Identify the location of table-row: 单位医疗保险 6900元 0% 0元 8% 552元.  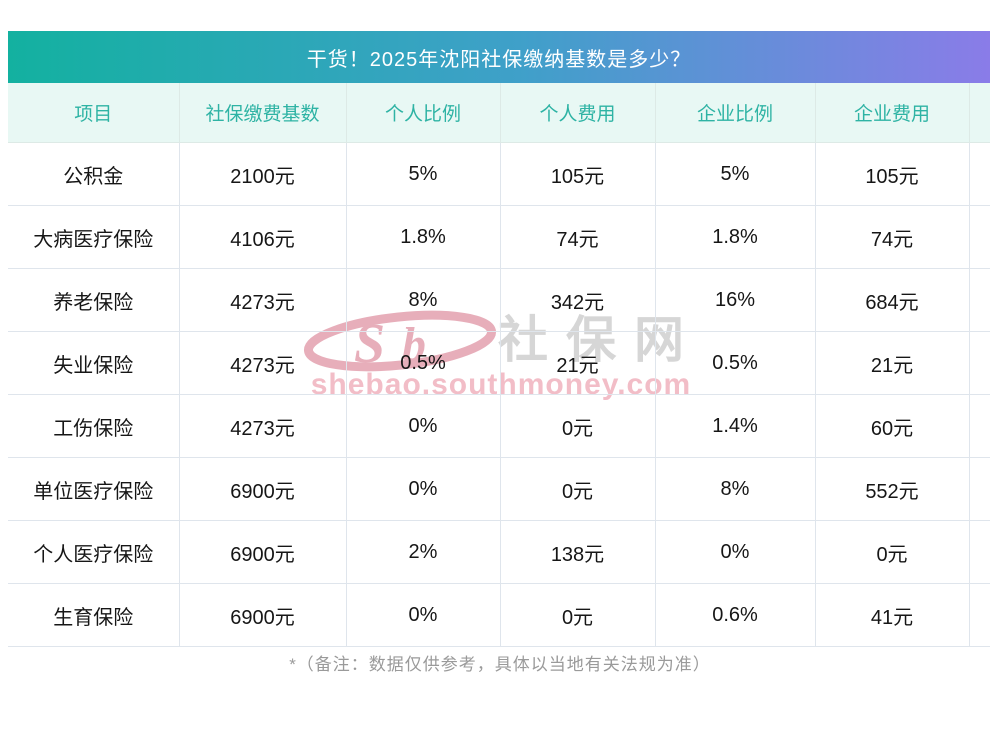
(499, 489).